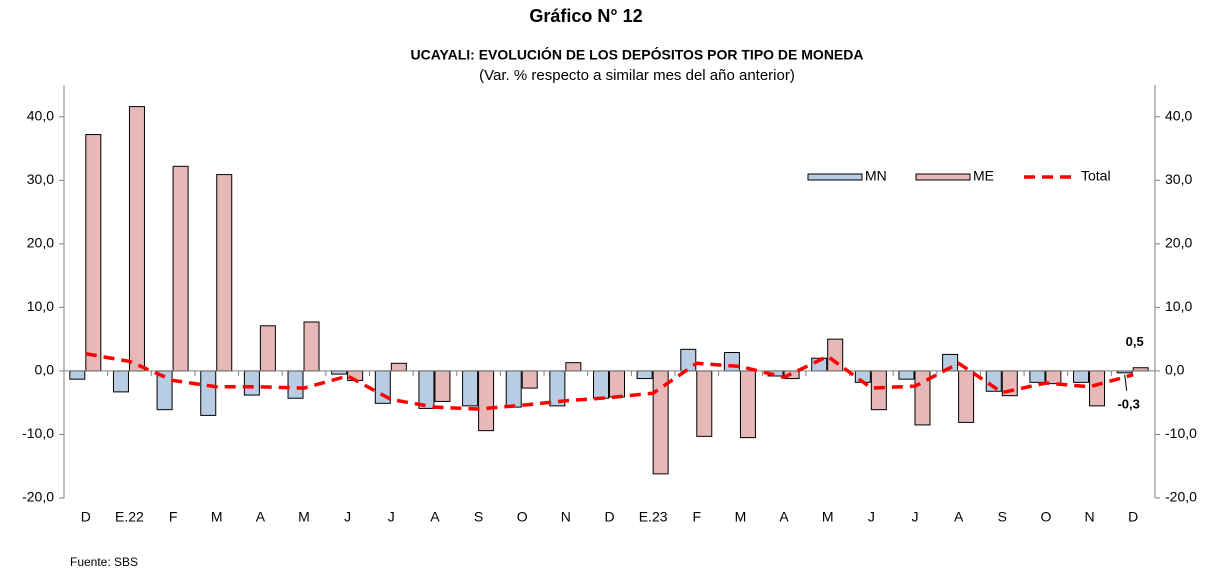  I want to click on y2-tick-label: 40,0, so click(1178, 115).